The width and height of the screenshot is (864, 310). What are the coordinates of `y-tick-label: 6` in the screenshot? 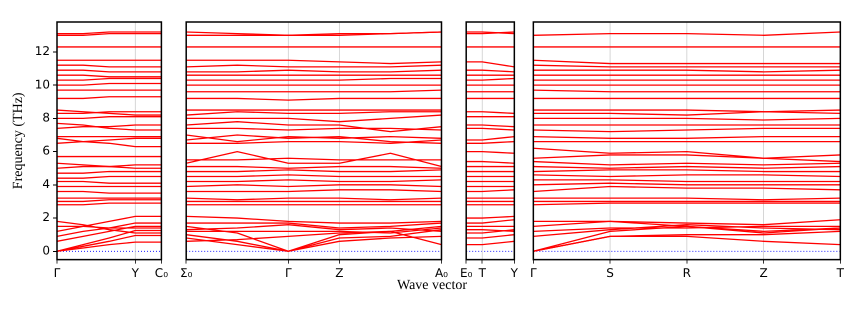 It's located at (46, 151).